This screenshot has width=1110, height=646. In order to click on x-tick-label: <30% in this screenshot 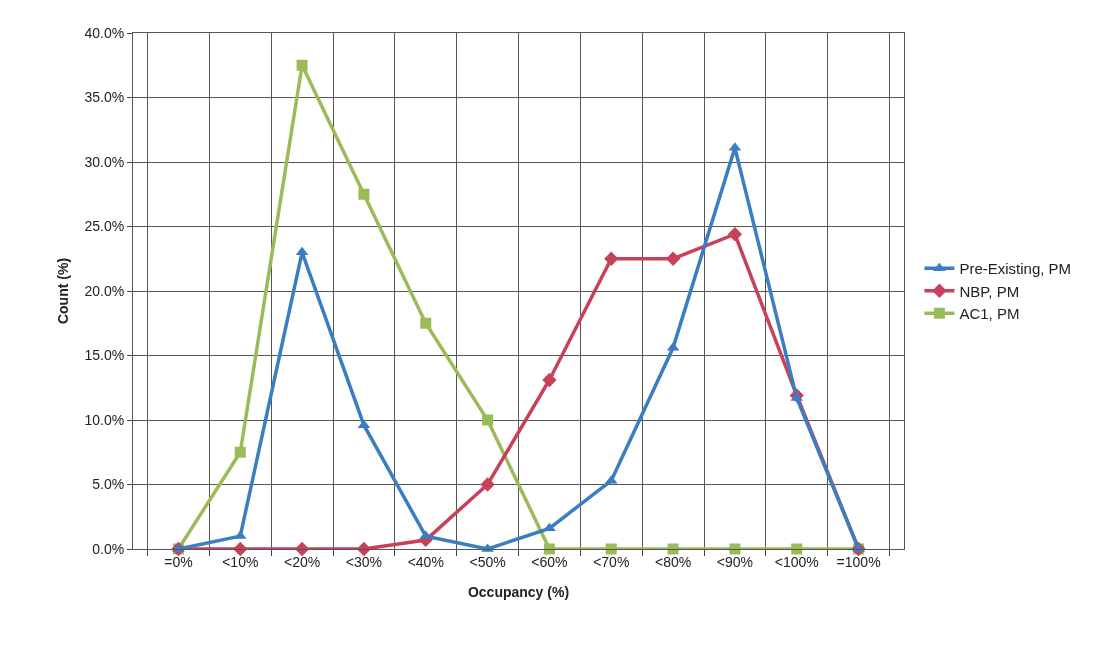, I will do `click(364, 561)`.